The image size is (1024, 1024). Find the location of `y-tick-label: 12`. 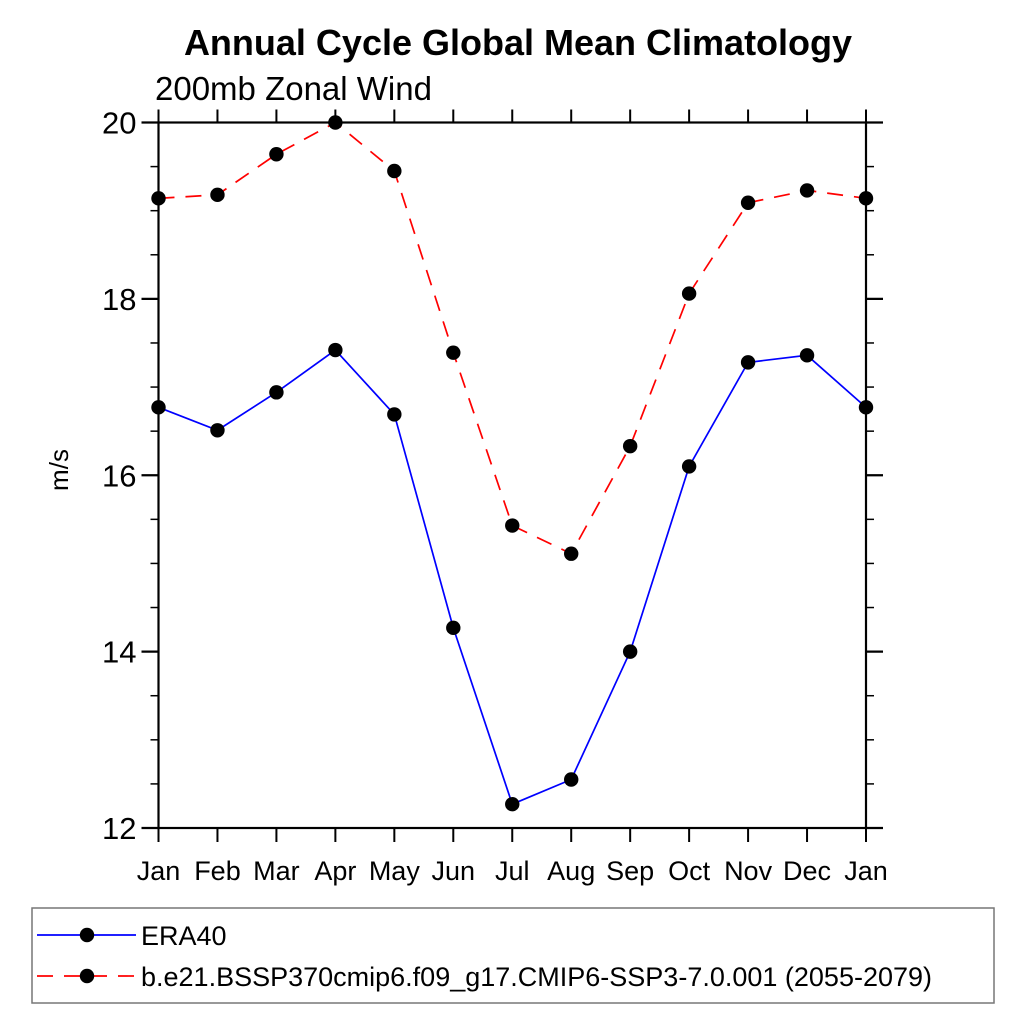

y-tick-label: 12 is located at coordinates (119, 828).